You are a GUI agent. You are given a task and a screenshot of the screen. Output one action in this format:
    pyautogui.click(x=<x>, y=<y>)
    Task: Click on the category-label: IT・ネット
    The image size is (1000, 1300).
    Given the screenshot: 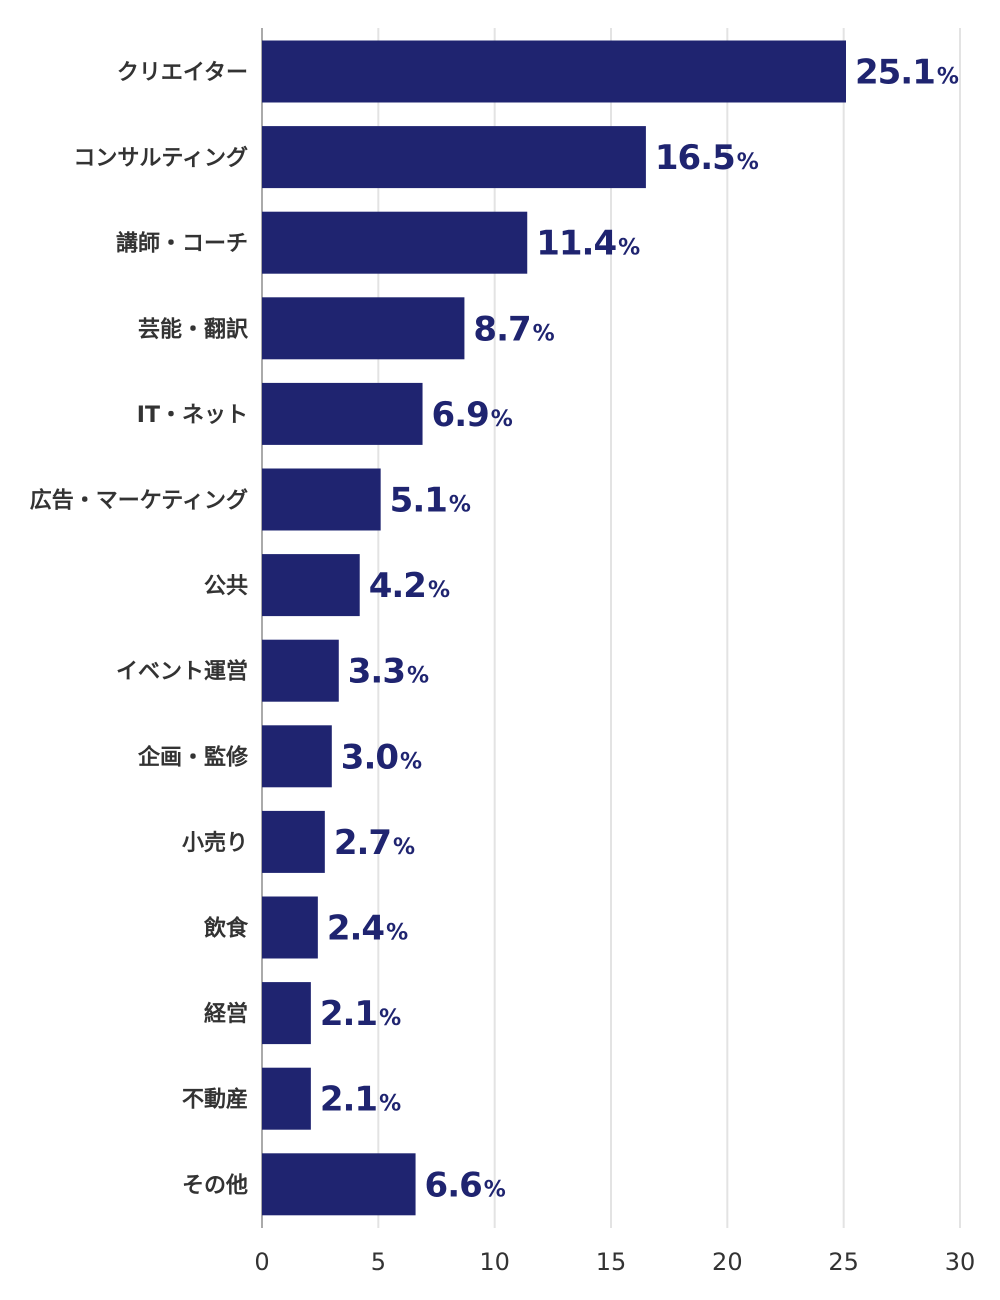 What is the action you would take?
    pyautogui.click(x=192, y=415)
    